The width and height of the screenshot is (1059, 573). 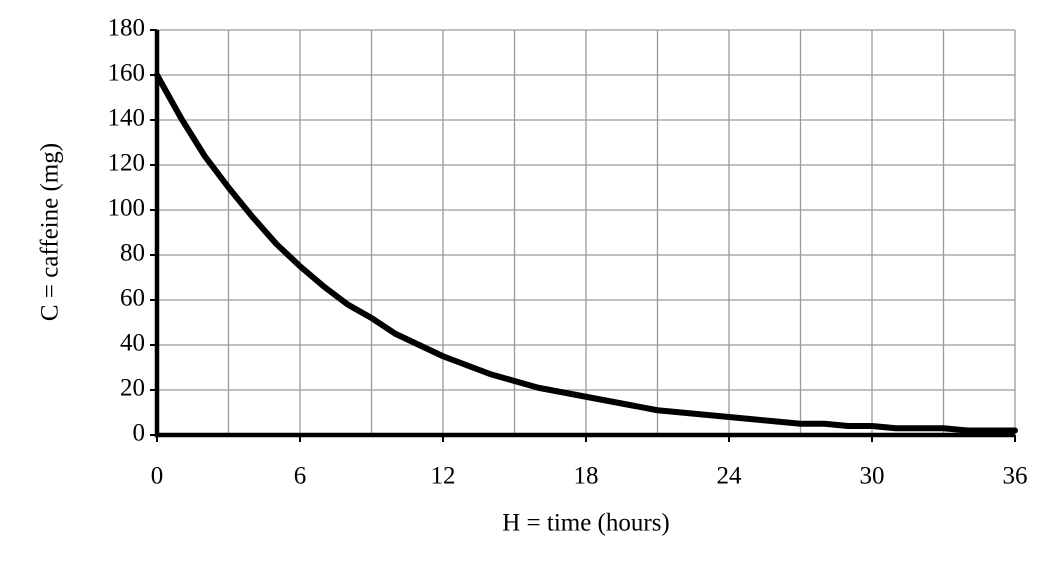 I want to click on y-tick-label: 140, so click(x=127, y=118).